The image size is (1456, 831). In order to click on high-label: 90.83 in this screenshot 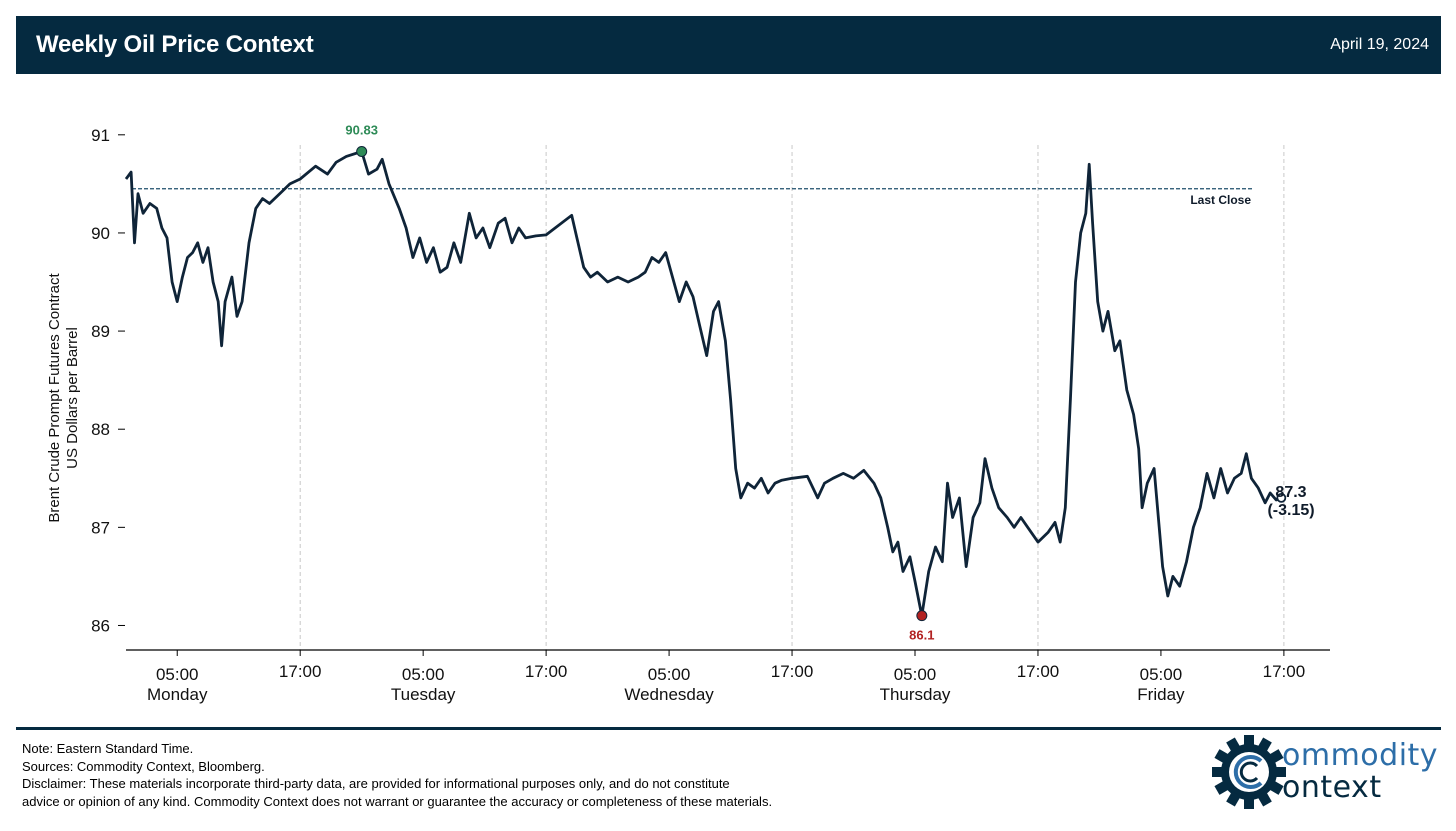, I will do `click(361, 129)`.